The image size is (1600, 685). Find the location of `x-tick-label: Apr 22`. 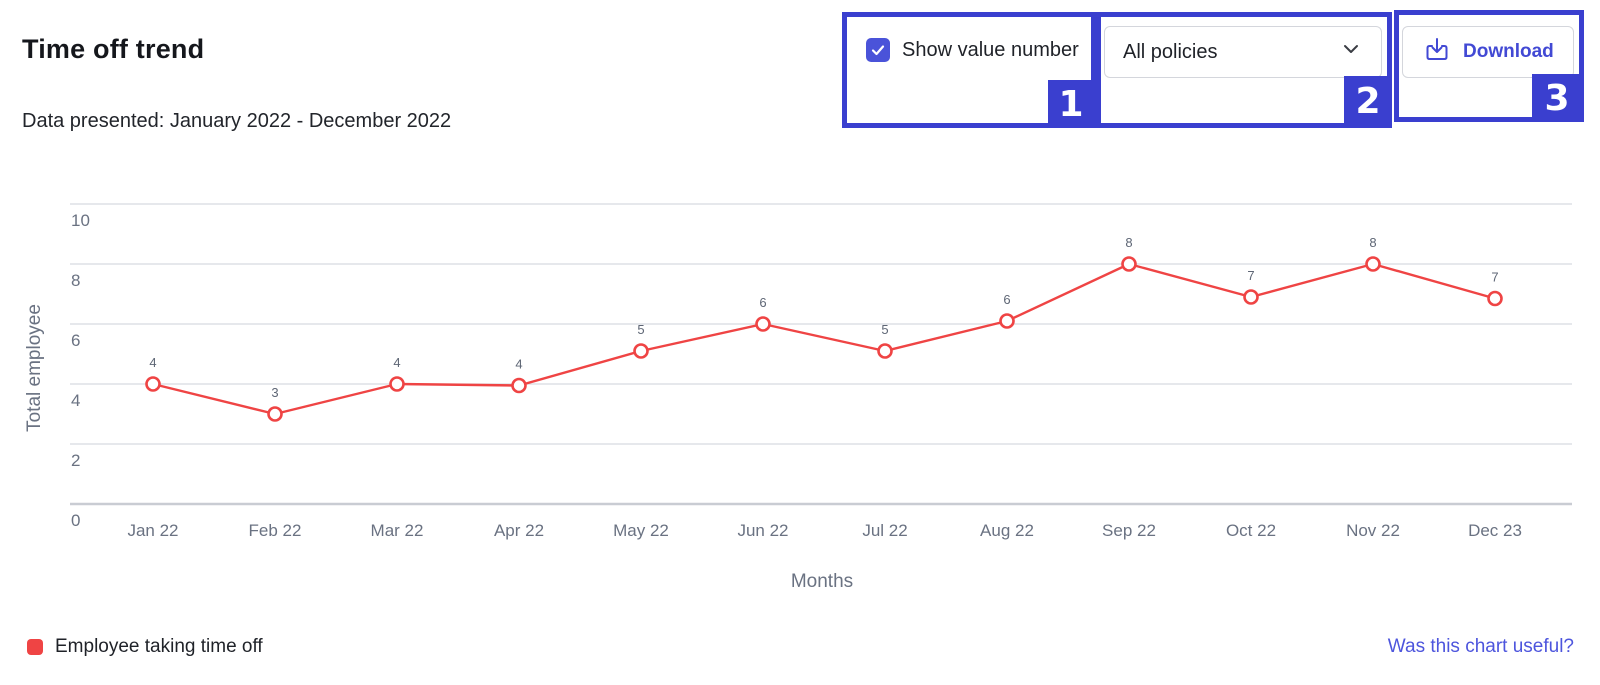

x-tick-label: Apr 22 is located at coordinates (519, 530).